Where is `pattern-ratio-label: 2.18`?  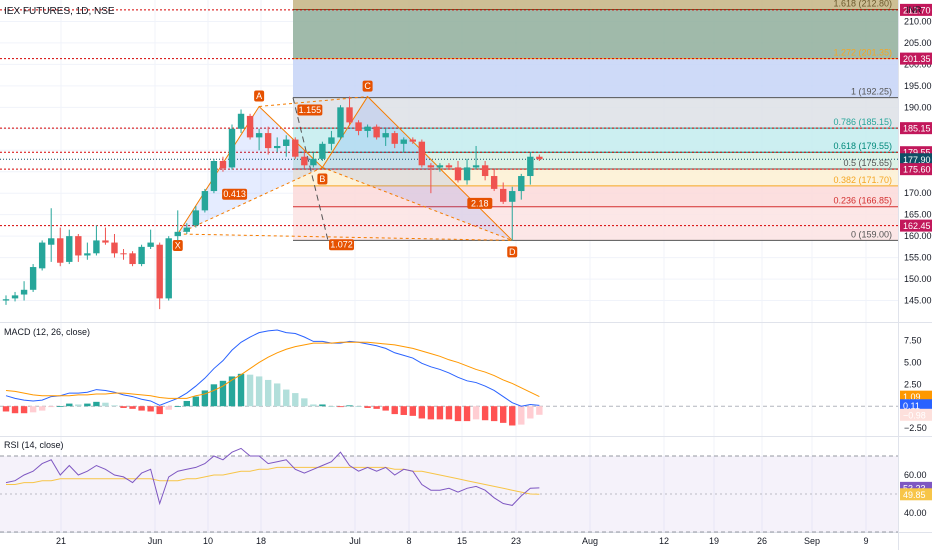
pattern-ratio-label: 2.18 is located at coordinates (480, 203).